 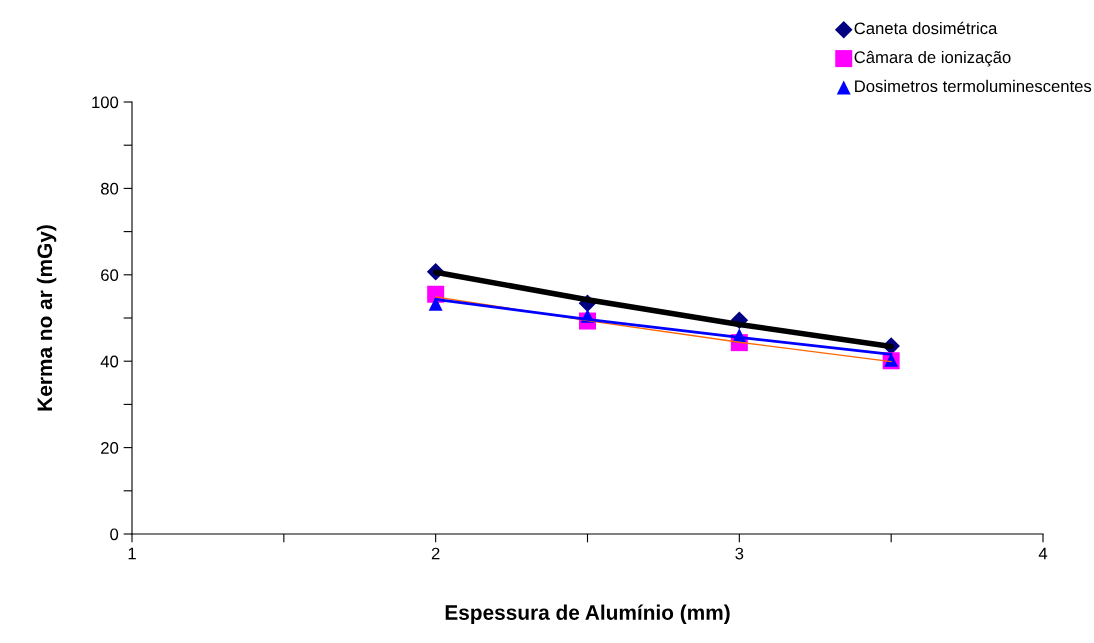 What do you see at coordinates (926, 28) in the screenshot?
I see `legend-label: Caneta dosimétrica` at bounding box center [926, 28].